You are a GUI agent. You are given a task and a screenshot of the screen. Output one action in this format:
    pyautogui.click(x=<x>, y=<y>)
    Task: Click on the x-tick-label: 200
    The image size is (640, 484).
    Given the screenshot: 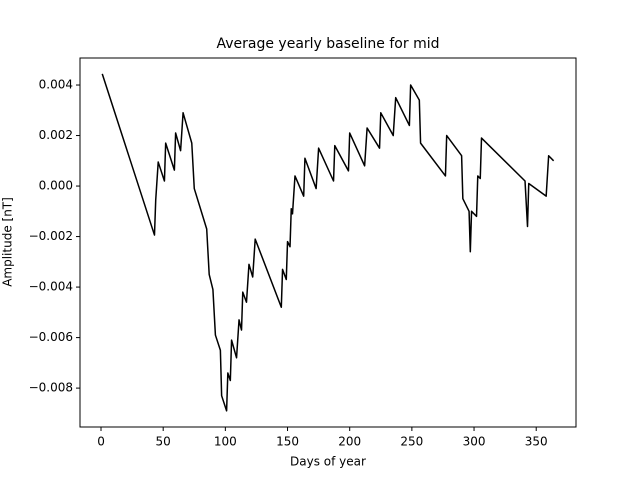 What is the action you would take?
    pyautogui.click(x=349, y=442)
    